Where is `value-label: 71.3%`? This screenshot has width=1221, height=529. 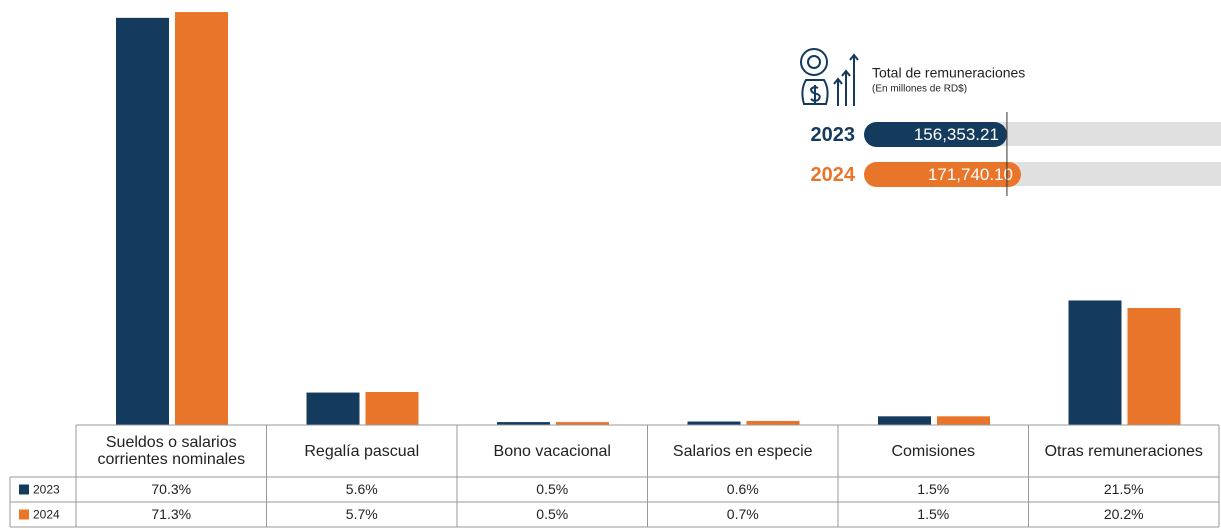 value-label: 71.3% is located at coordinates (171, 514).